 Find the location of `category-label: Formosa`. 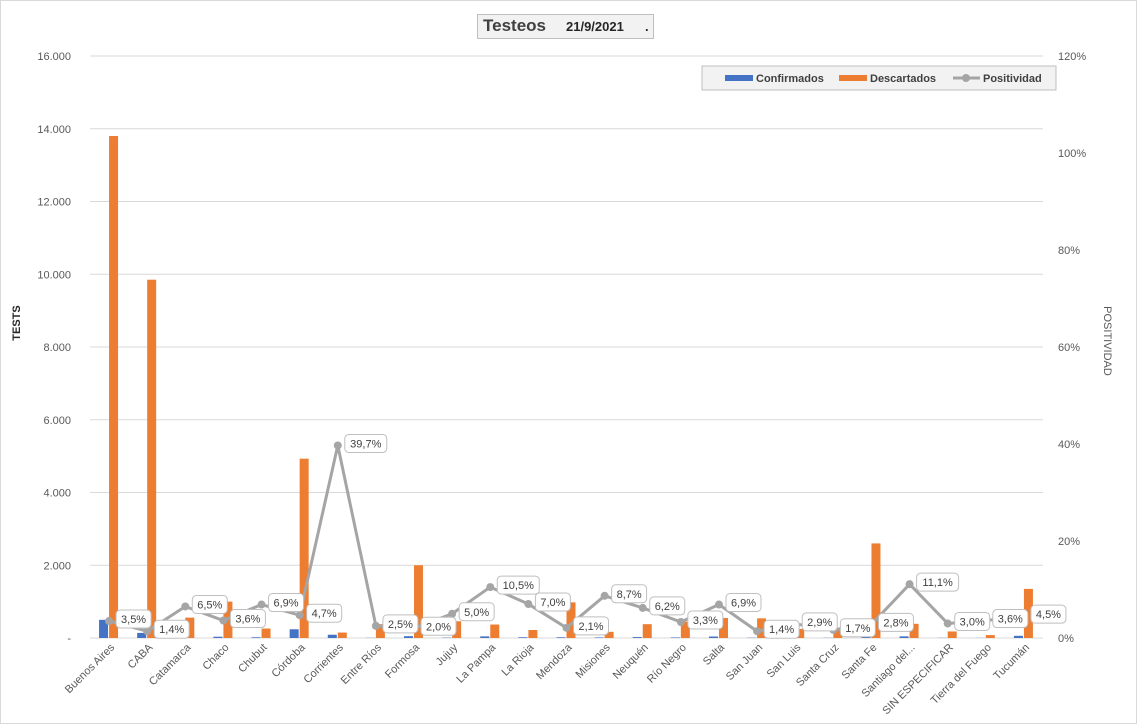

category-label: Formosa is located at coordinates (403, 661).